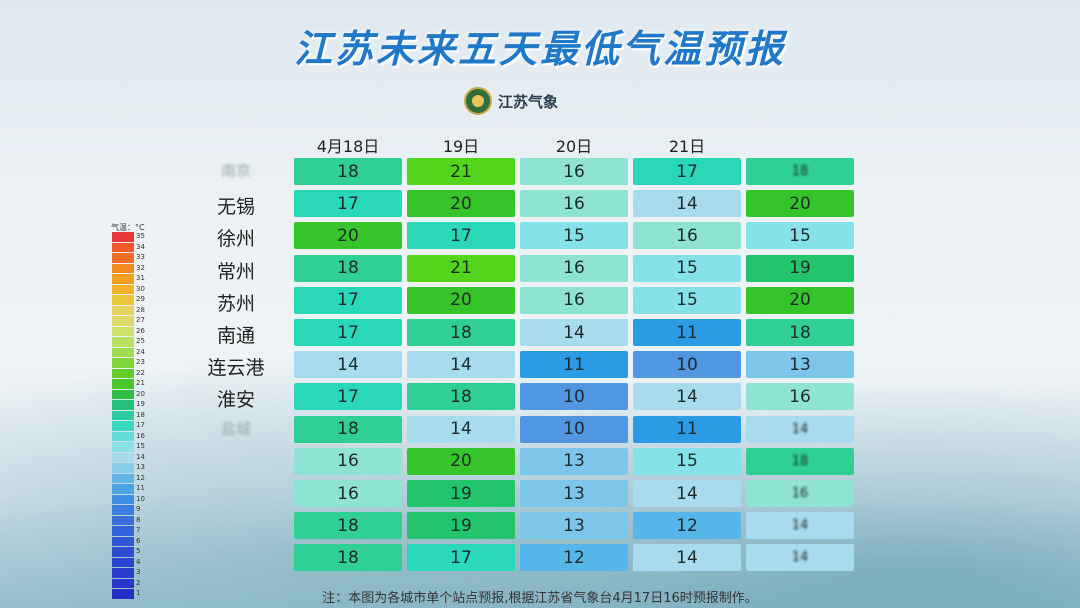 This screenshot has width=1080, height=608. What do you see at coordinates (138, 561) in the screenshot?
I see `legend-label: 4` at bounding box center [138, 561].